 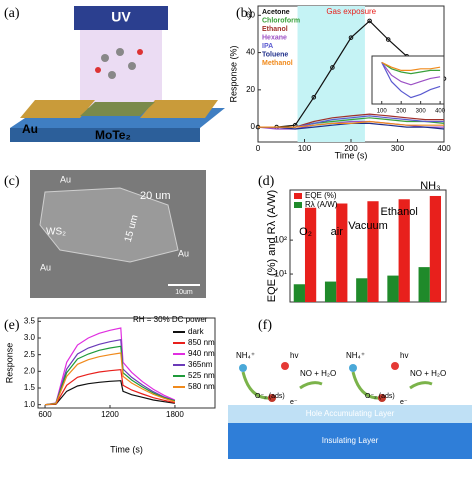 I want to click on sem-image: Au 20 um 15 um WS₂ Au Au 10um, so click(x=118, y=234).